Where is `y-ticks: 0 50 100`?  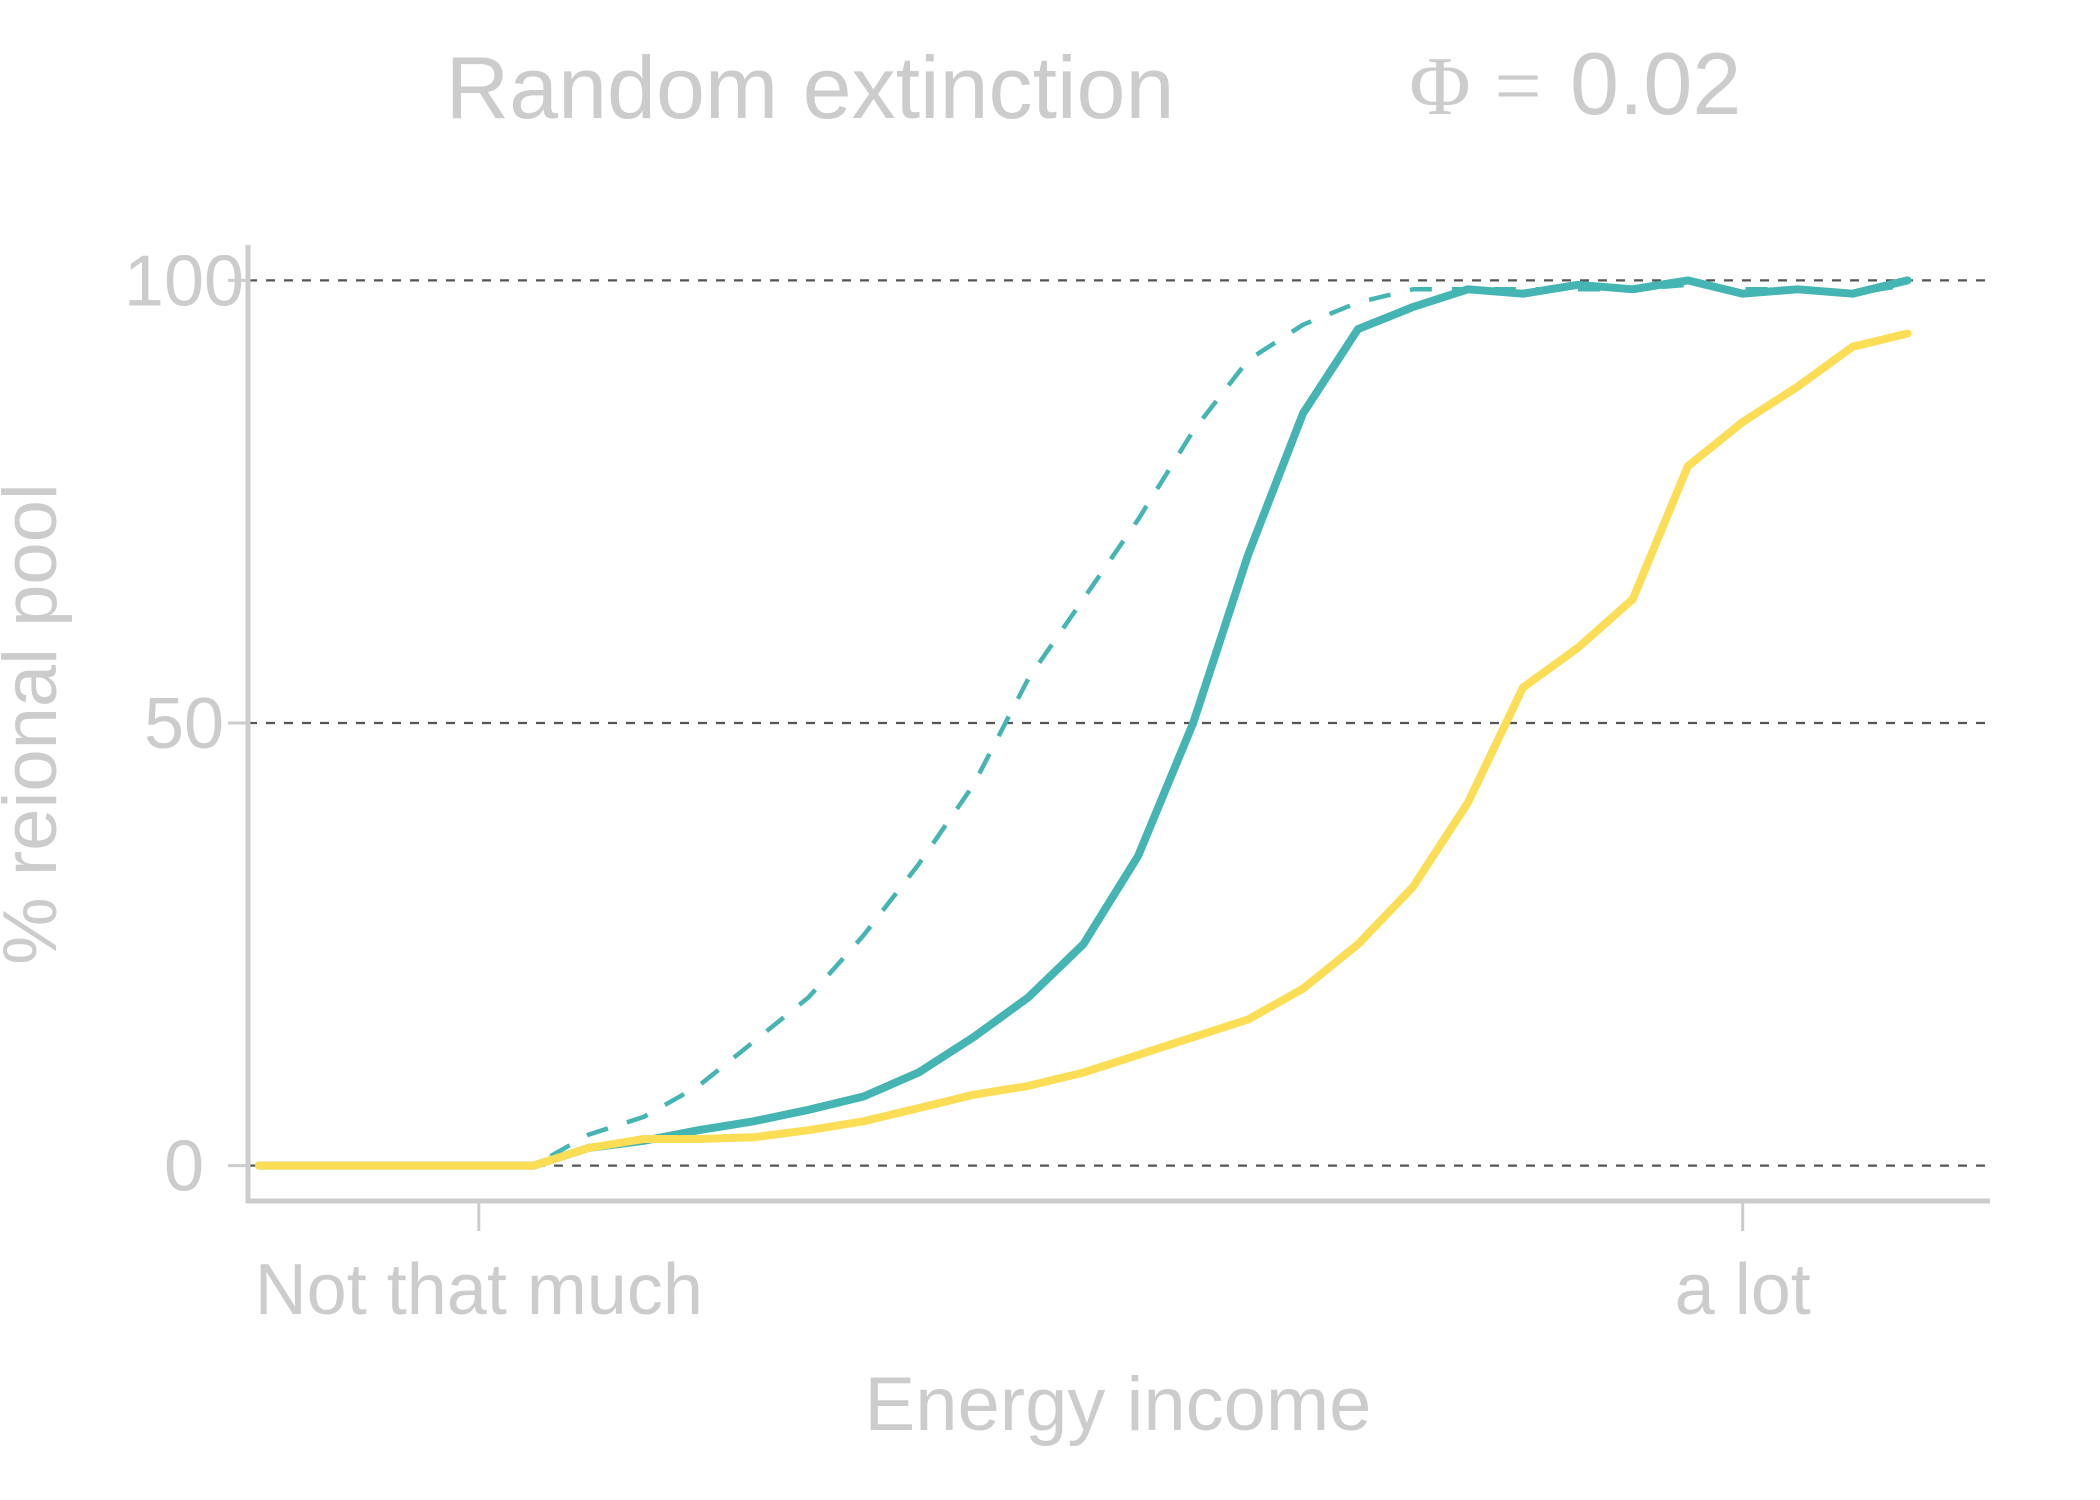
y-ticks: 0 50 100 is located at coordinates (186, 724).